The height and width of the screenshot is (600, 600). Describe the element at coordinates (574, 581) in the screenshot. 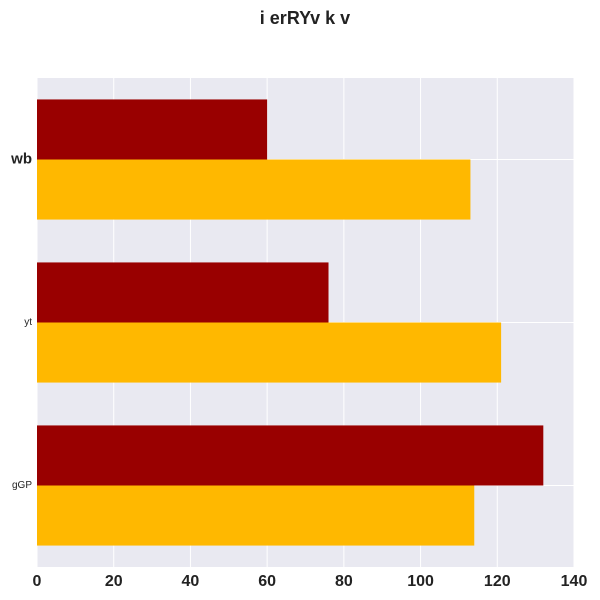

I see `x-tick-label: 140` at that location.